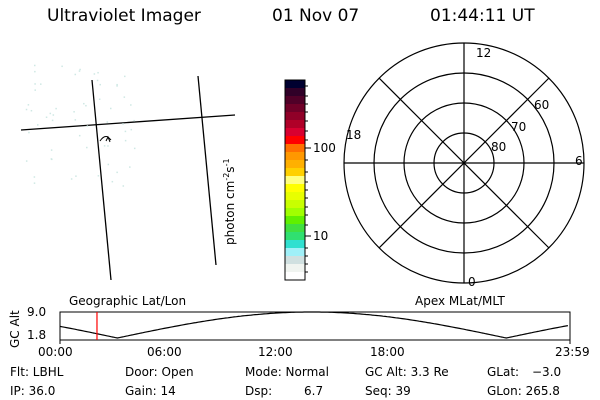 This screenshot has width=600, height=400. Describe the element at coordinates (547, 372) in the screenshot. I see `glat-value: −3.0` at that location.